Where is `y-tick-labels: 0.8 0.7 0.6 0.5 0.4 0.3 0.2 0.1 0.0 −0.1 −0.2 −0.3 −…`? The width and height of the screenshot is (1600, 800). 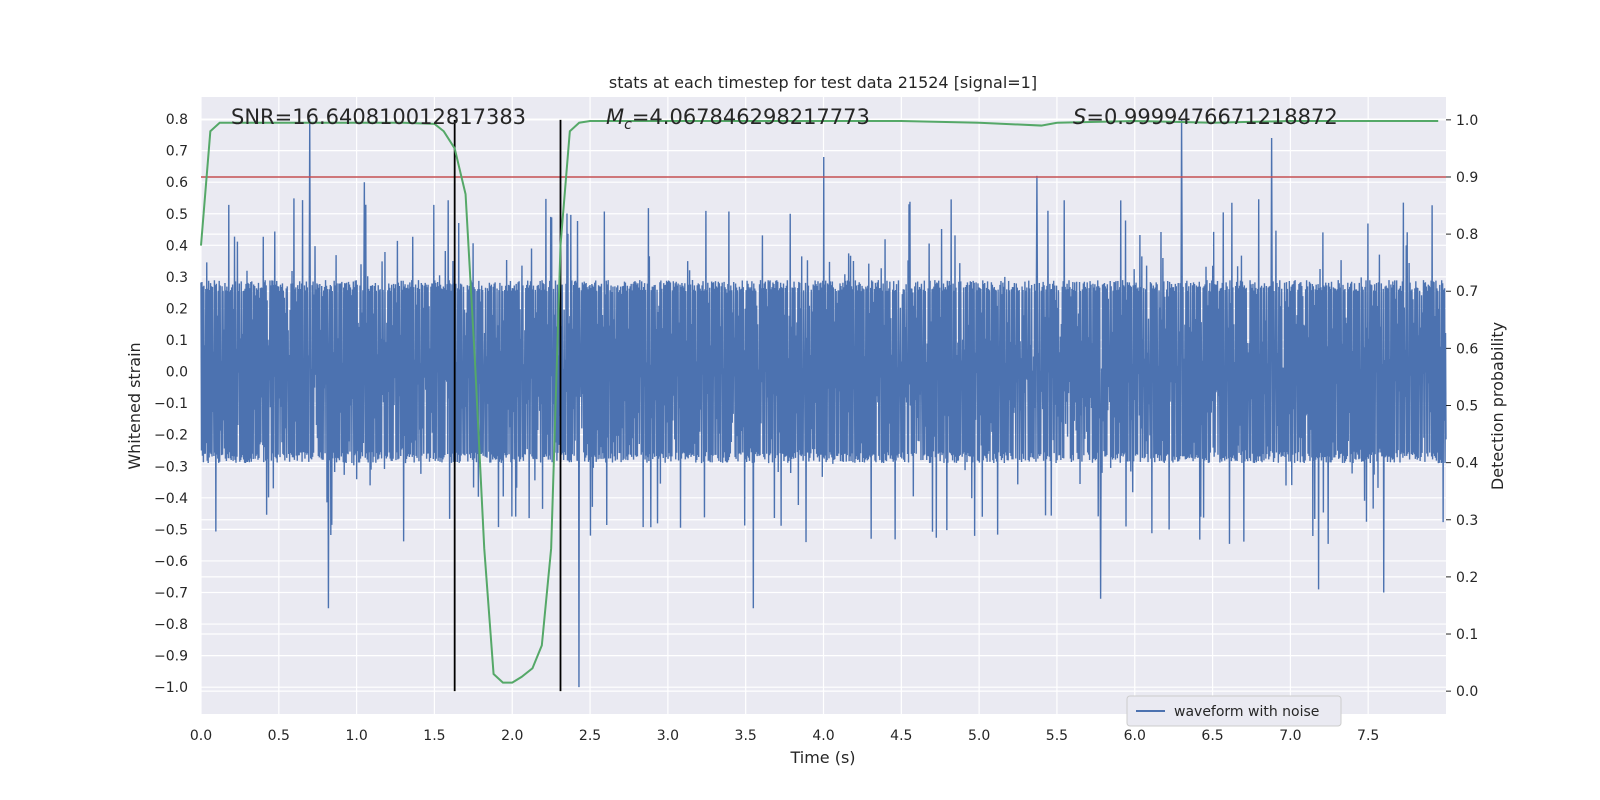 y-tick-labels: 0.8 0.7 0.6 0.5 0.4 0.3 0.2 0.1 0.0 −0.1 −0.2 −0.3 −… is located at coordinates (171, 404).